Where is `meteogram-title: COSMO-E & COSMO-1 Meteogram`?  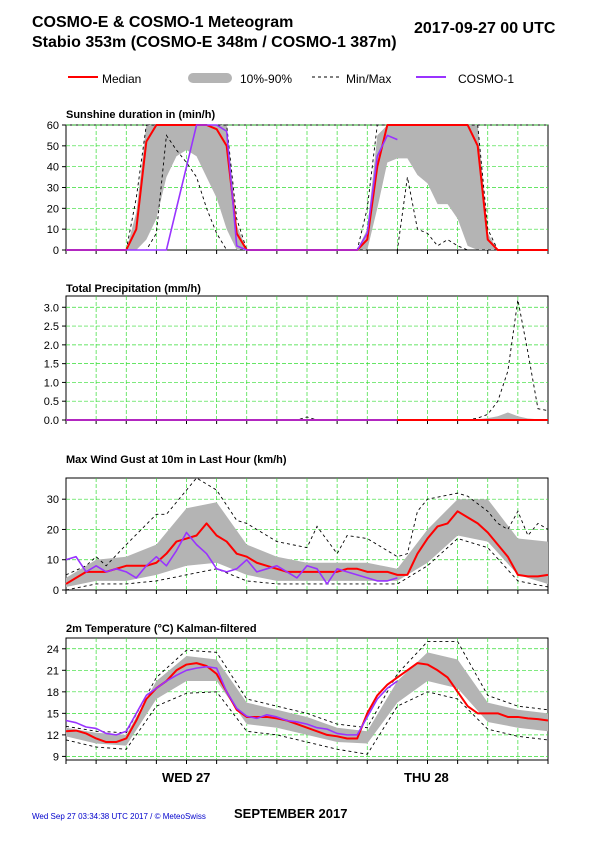 meteogram-title: COSMO-E & COSMO-1 Meteogram is located at coordinates (163, 22).